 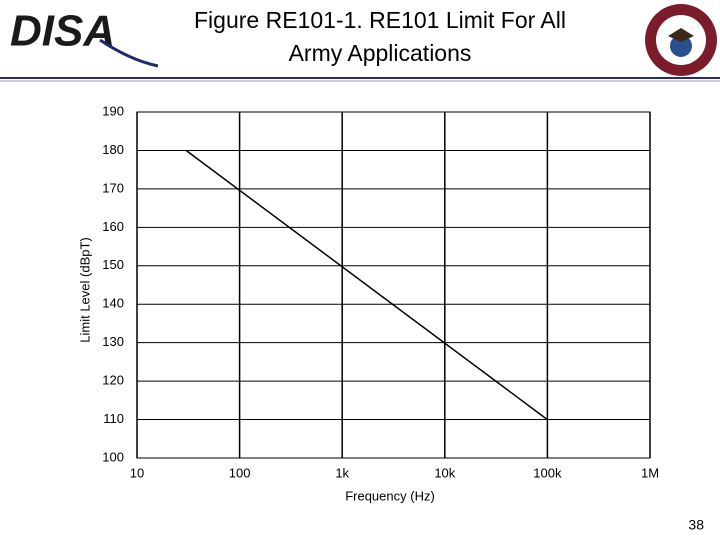 I want to click on x-axis-label: Frequency (Hz), so click(x=390, y=495).